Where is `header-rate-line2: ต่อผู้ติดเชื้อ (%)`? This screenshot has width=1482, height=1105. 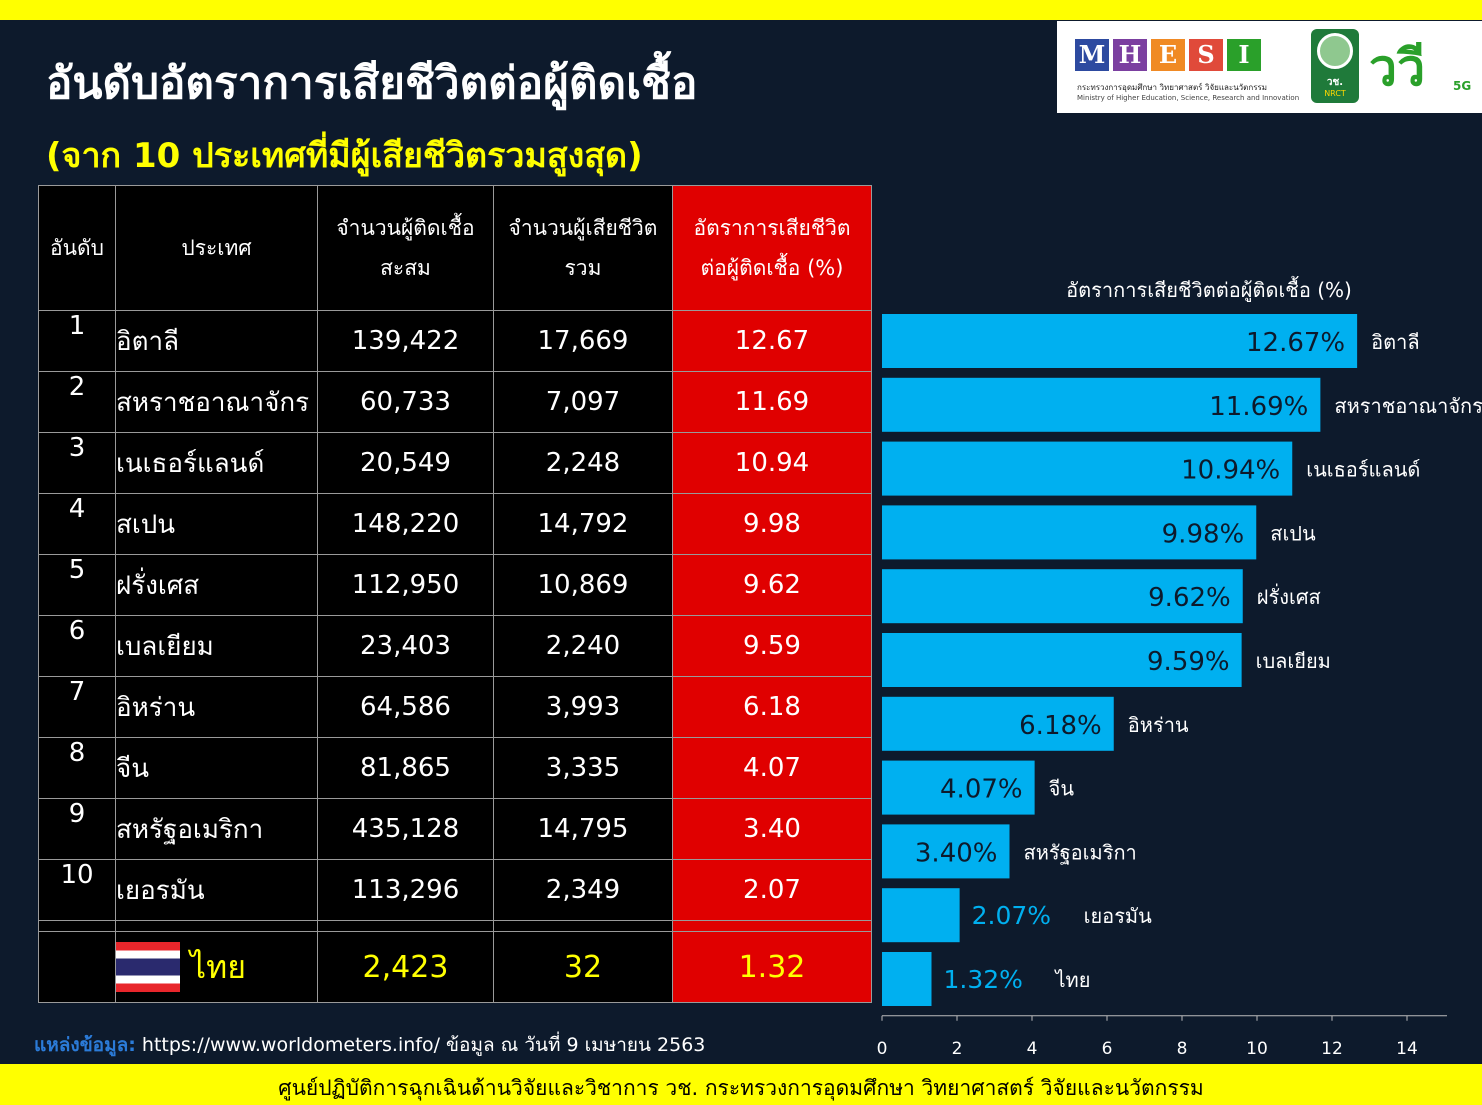
header-rate-line2: ต่อผู้ติดเชื้อ (%) is located at coordinates (772, 268).